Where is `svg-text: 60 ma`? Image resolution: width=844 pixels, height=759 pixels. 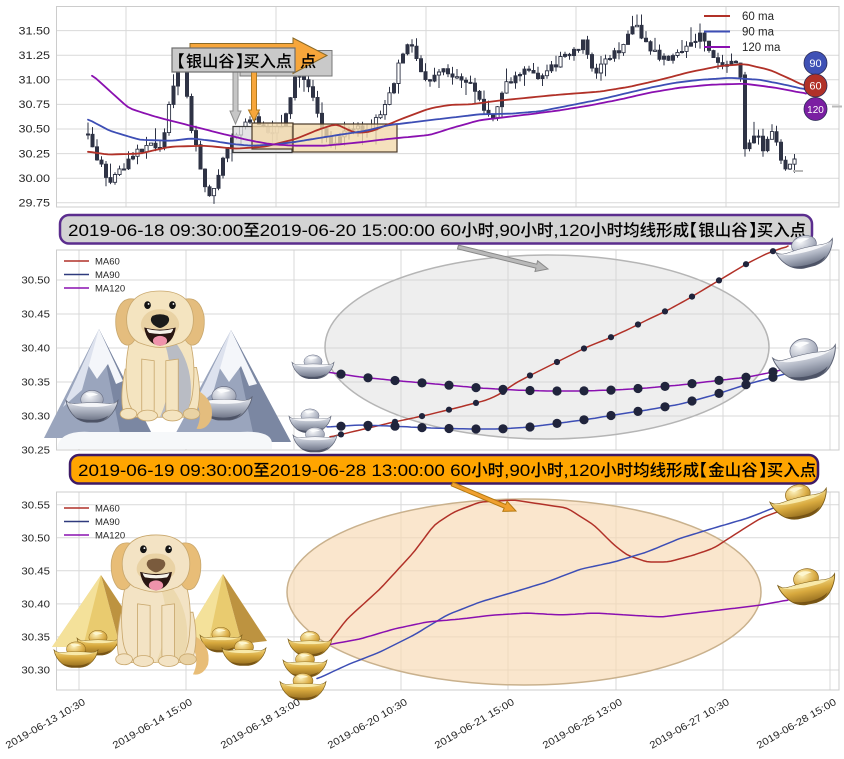
svg-text: 60 ma is located at coordinates (758, 17).